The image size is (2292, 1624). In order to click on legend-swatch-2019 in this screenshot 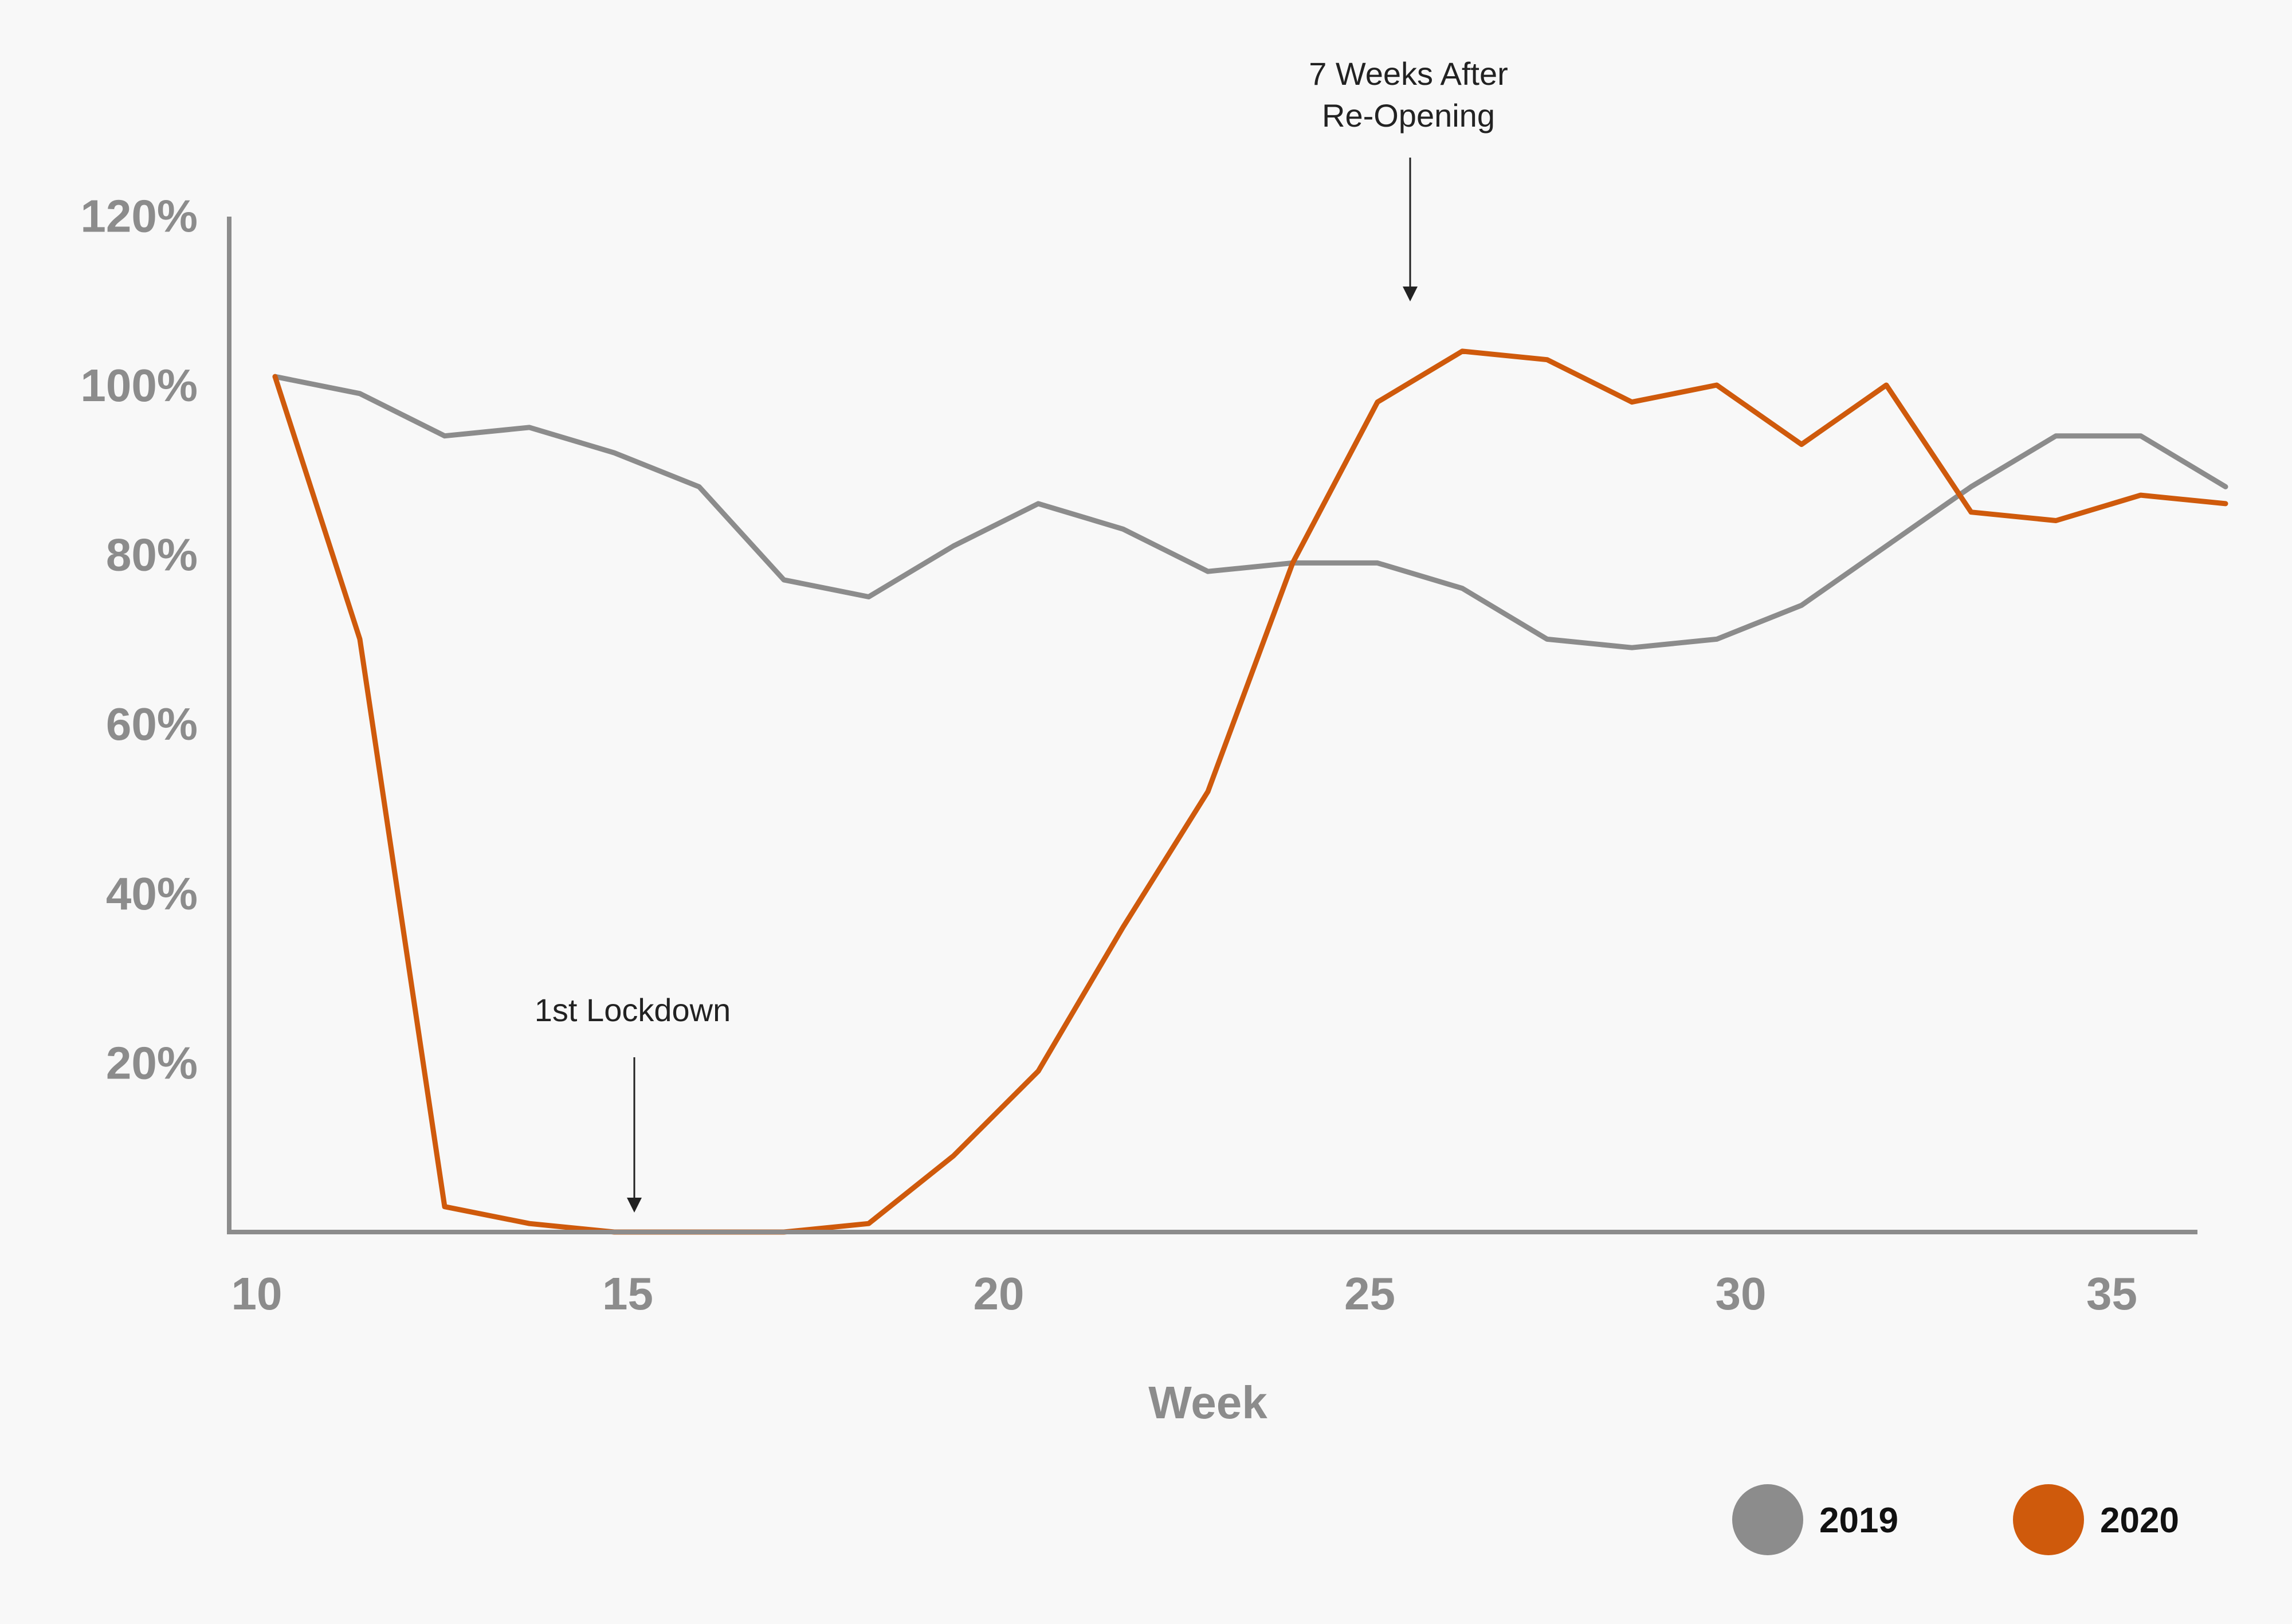, I will do `click(1767, 1519)`.